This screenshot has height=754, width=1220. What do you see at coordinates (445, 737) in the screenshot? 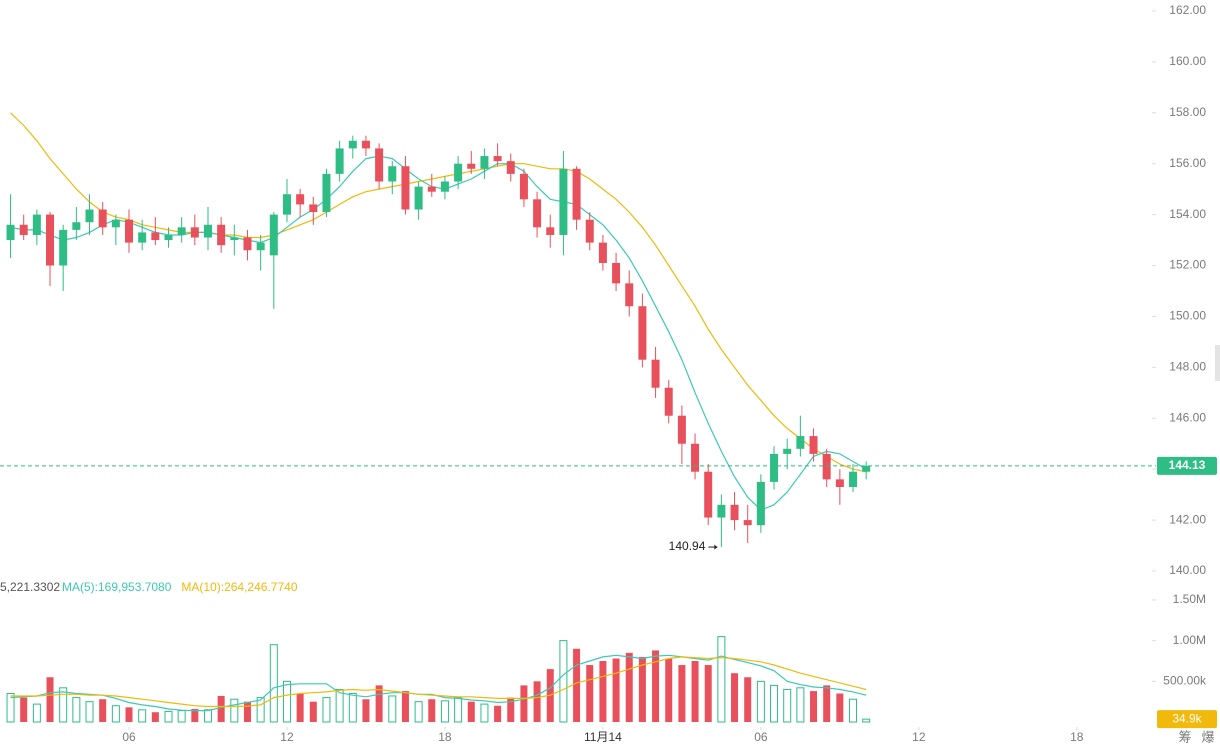
I see `x-tick-label: 18` at bounding box center [445, 737].